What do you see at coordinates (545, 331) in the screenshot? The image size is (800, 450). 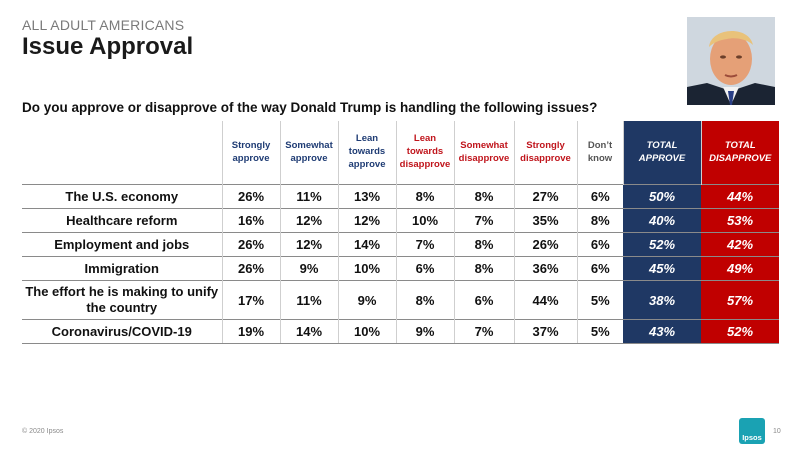 I see `cell-value: 37%` at bounding box center [545, 331].